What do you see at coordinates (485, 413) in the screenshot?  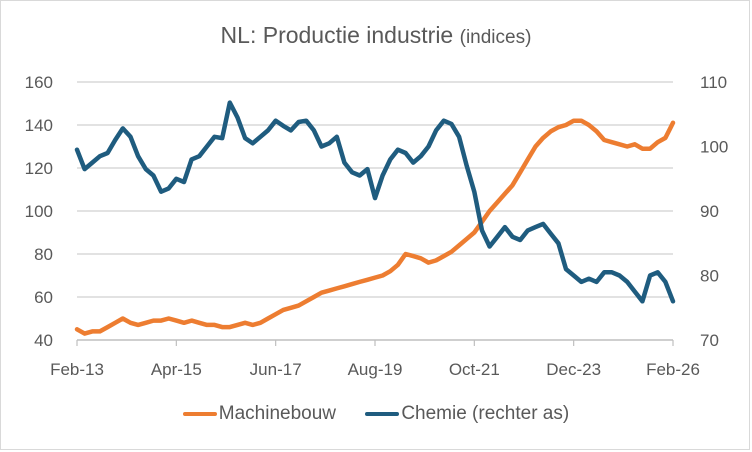 I see `legend-label-chemie: Chemie (rechter as)` at bounding box center [485, 413].